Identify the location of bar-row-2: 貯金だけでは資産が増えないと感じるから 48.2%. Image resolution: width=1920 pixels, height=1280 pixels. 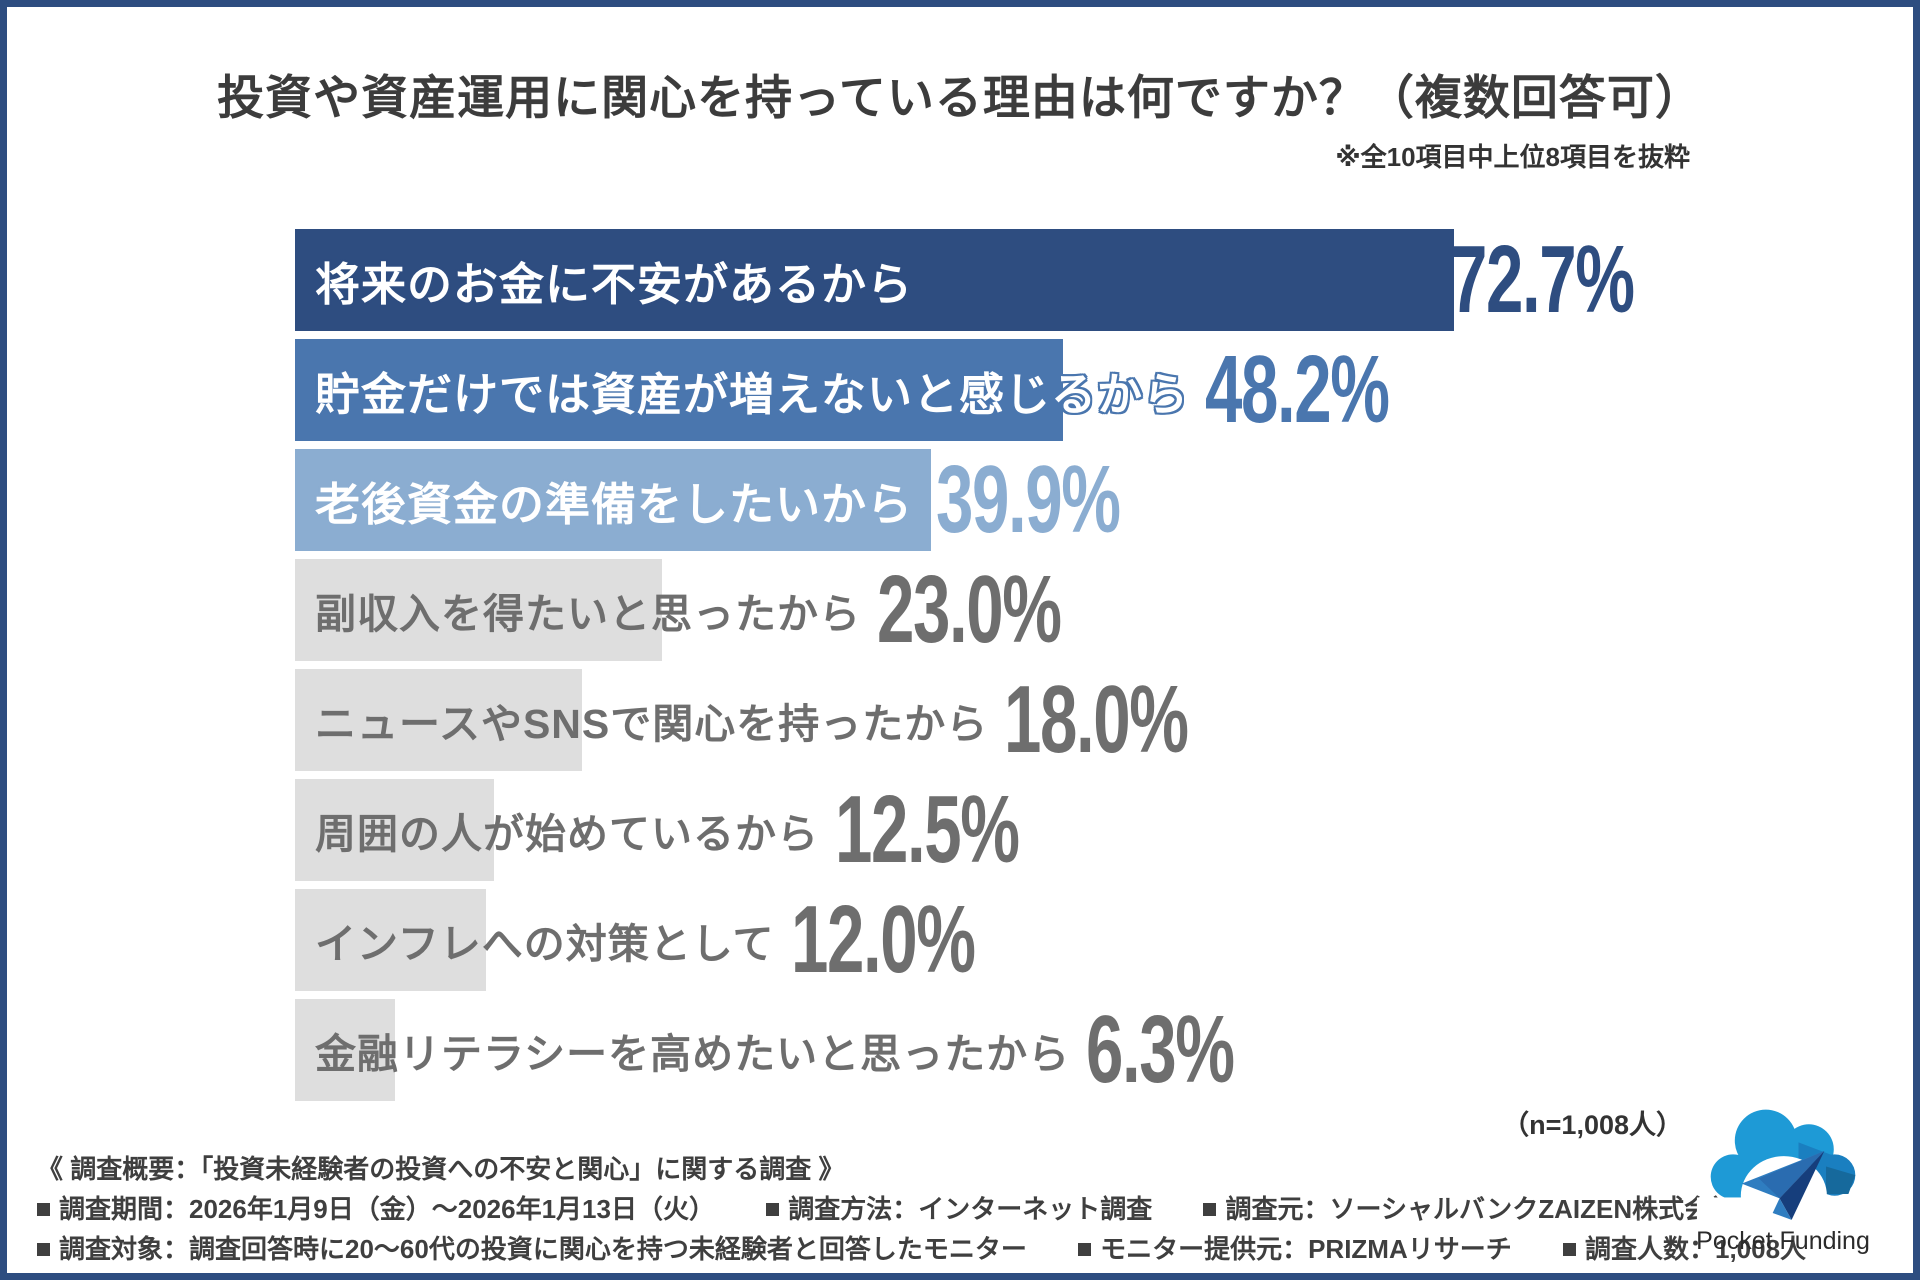
(874, 390).